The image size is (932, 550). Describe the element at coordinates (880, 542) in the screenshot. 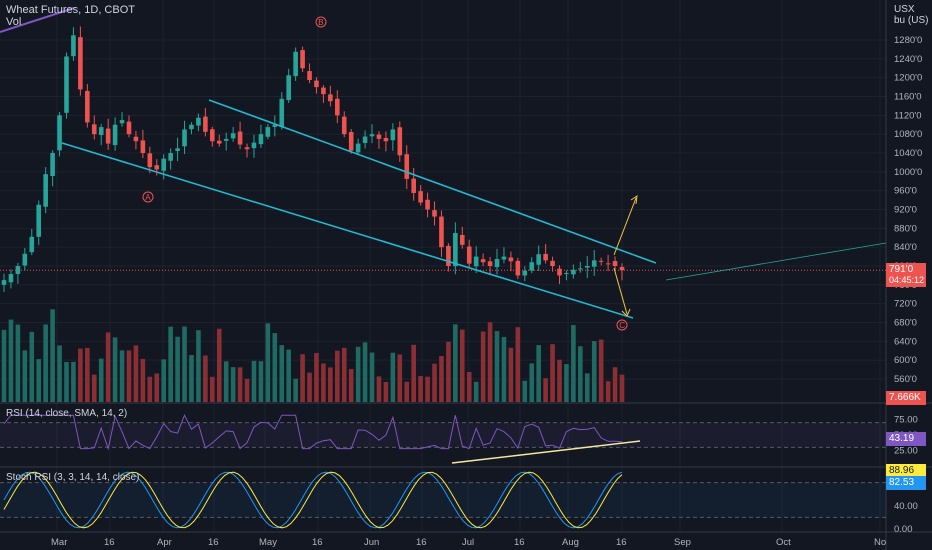

I see `time-tick-label: No` at that location.